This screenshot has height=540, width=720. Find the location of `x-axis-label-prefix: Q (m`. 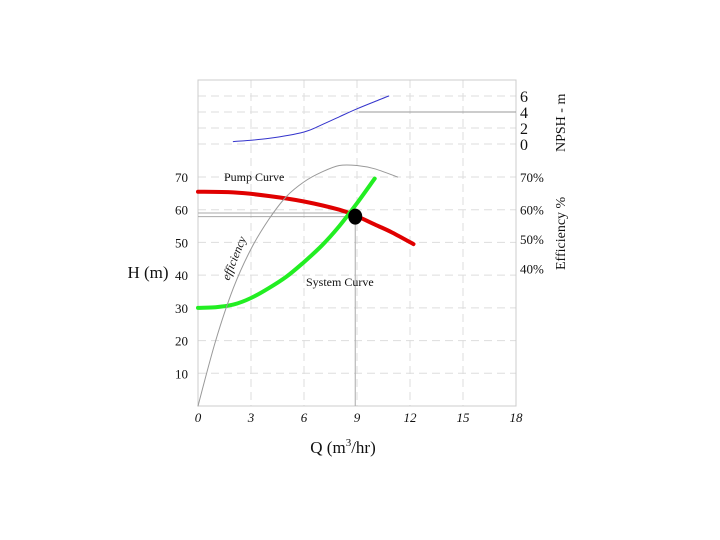

x-axis-label-prefix: Q (m is located at coordinates (327, 447).